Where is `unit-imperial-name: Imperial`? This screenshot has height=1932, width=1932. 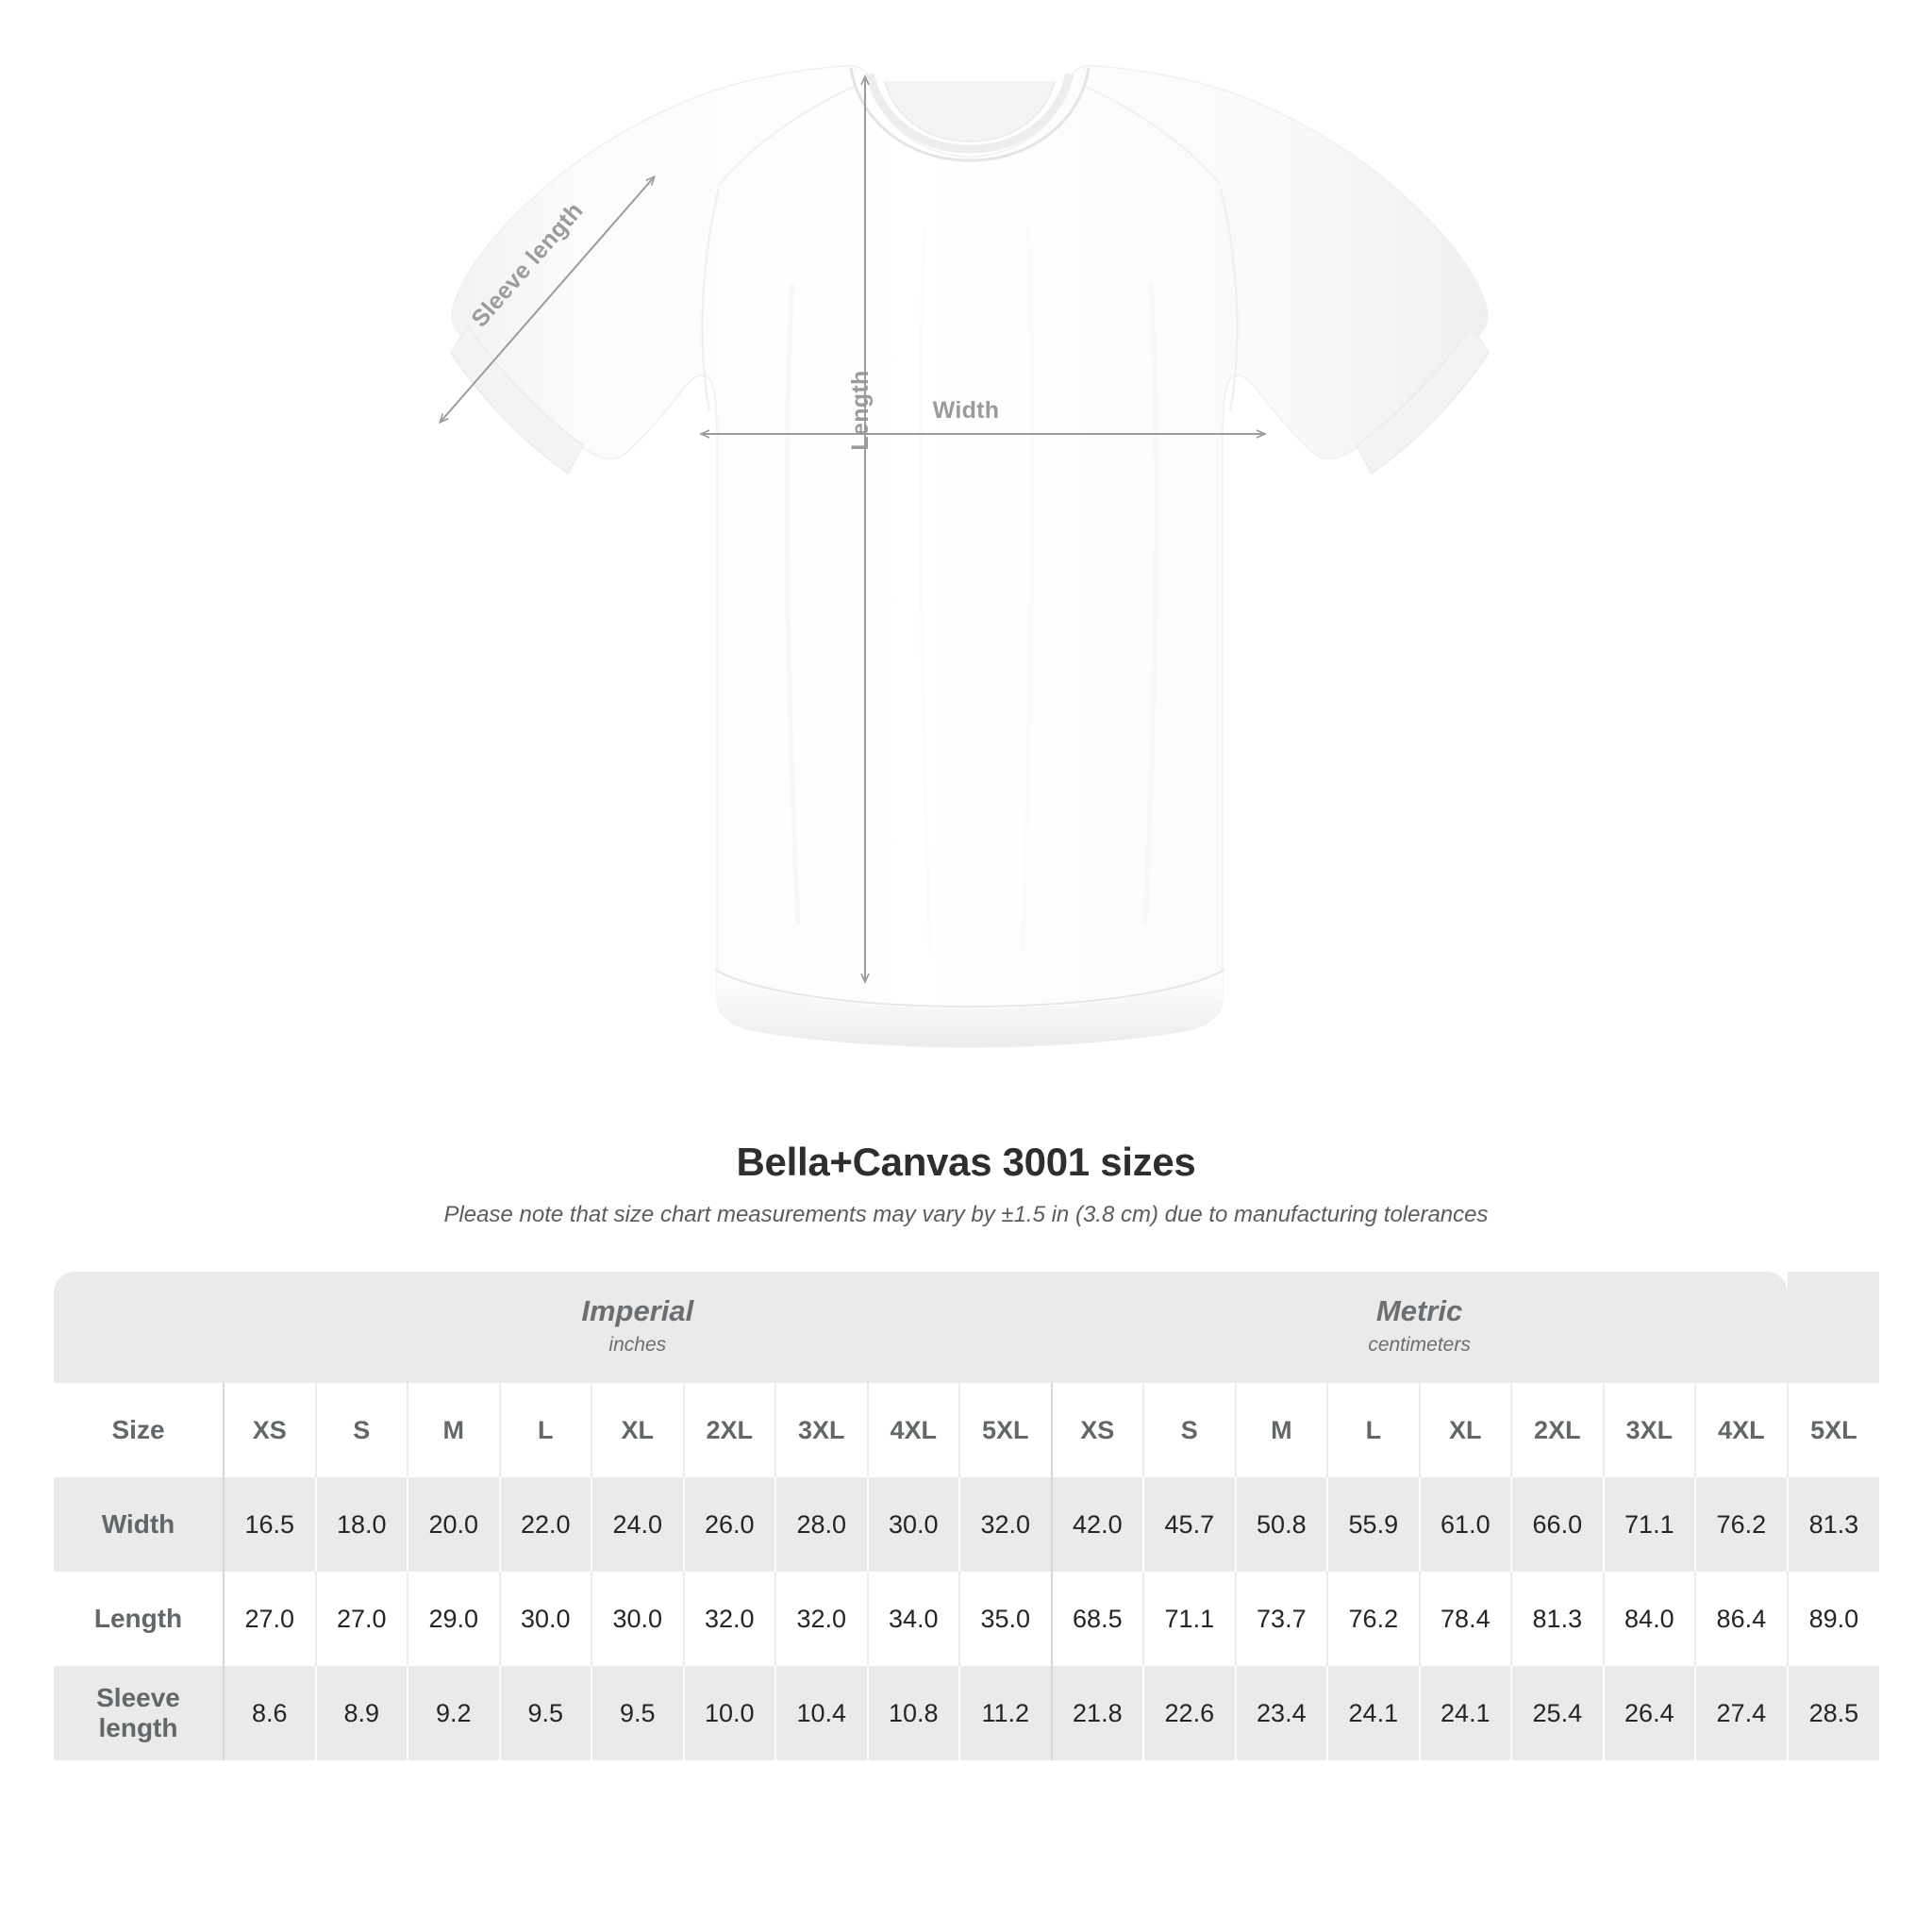 unit-imperial-name: Imperial is located at coordinates (637, 1310).